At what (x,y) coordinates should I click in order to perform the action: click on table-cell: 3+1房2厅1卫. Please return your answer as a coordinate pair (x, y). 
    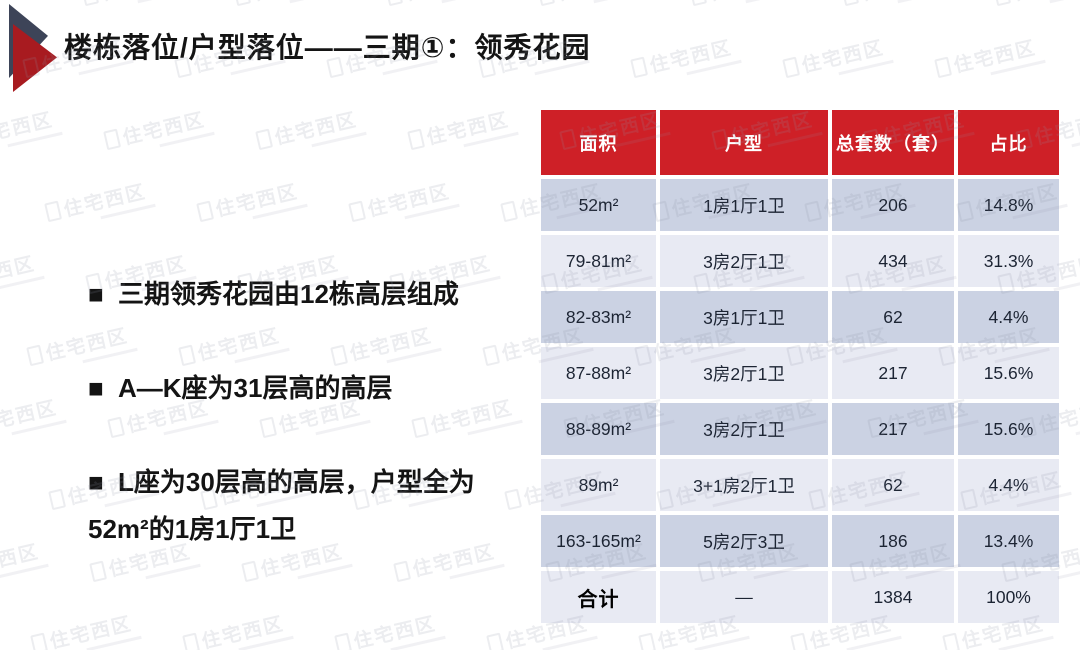
    Looking at the image, I should click on (744, 485).